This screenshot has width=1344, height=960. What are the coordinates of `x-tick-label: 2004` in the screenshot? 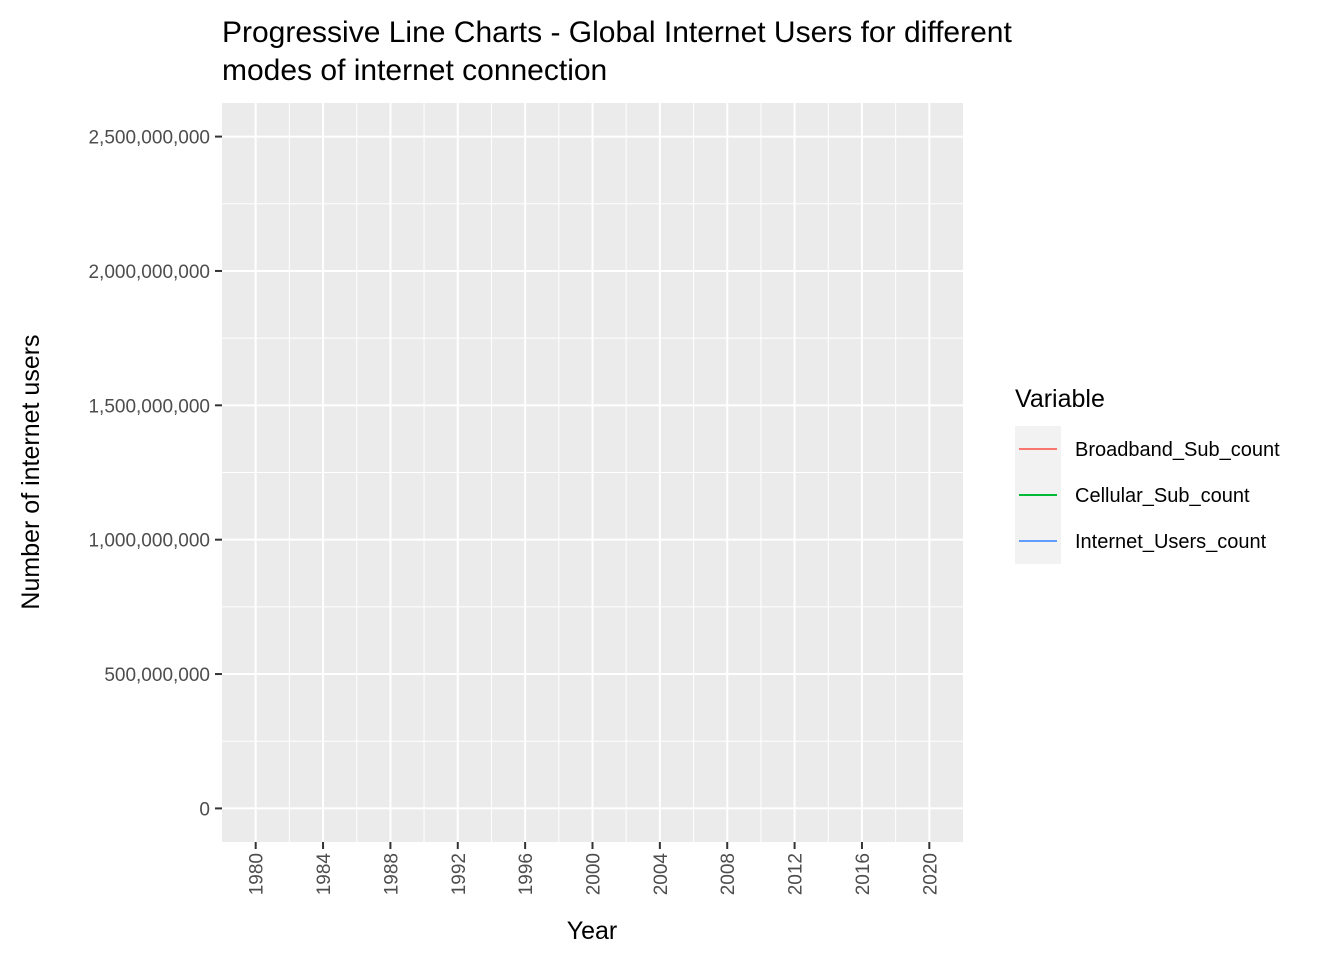 It's located at (661, 874).